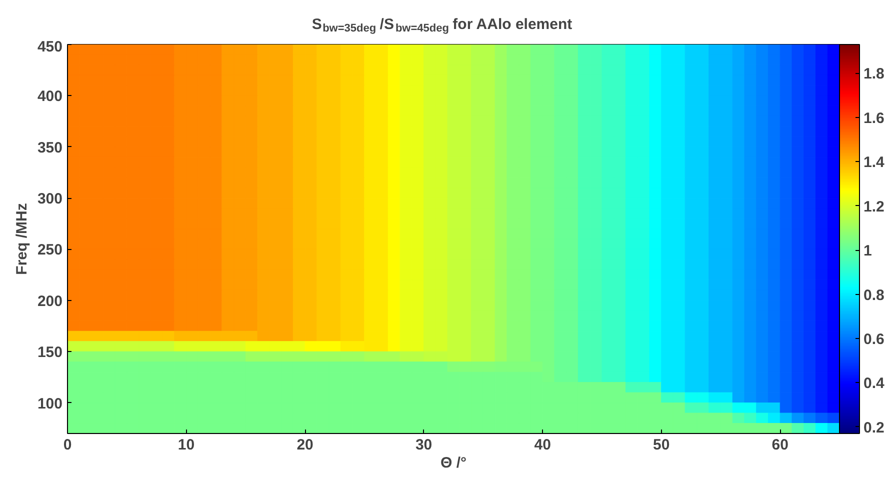 The width and height of the screenshot is (887, 479). Describe the element at coordinates (874, 207) in the screenshot. I see `color-bar-label: 1.2` at that location.